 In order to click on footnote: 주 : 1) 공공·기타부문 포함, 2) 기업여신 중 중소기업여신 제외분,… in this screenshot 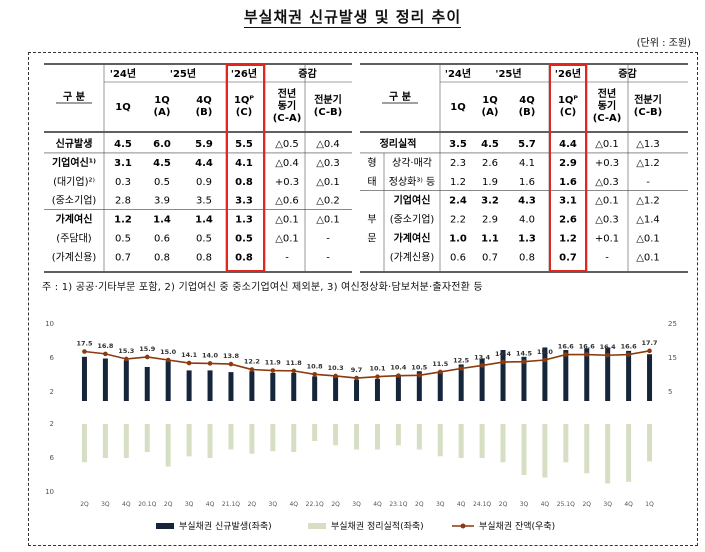, I will do `click(262, 287)`.